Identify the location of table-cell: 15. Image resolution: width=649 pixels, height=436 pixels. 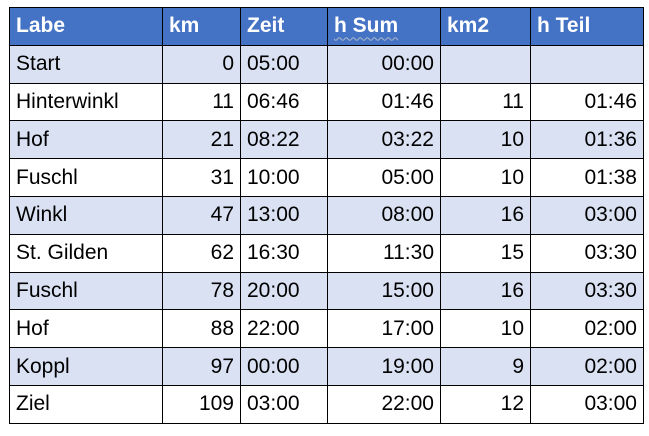
(485, 253).